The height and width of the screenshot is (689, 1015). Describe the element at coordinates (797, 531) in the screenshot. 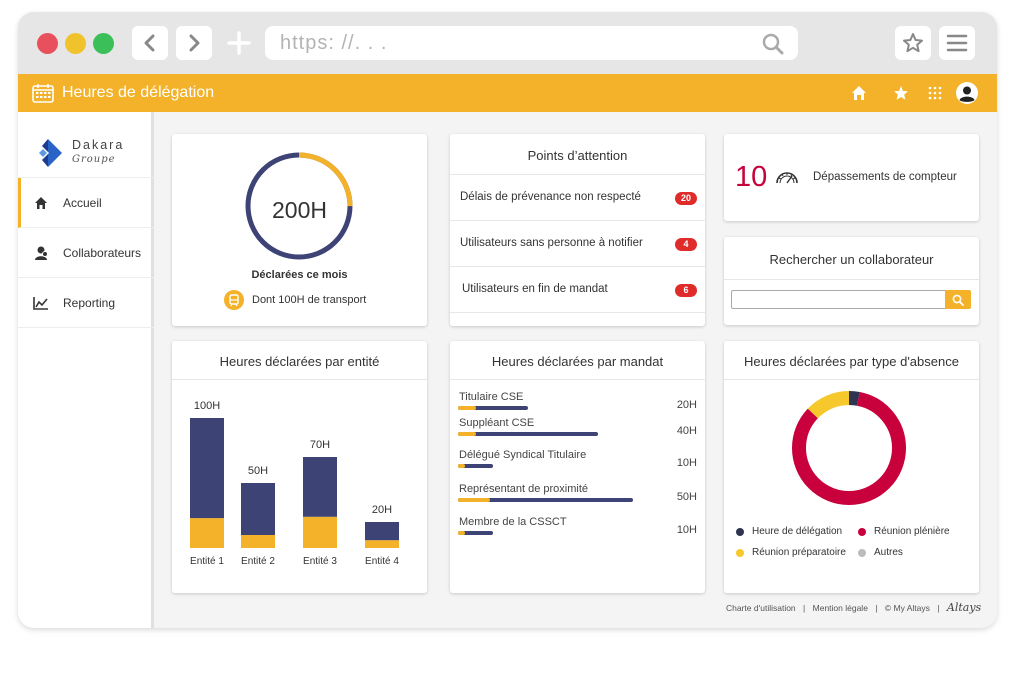

I see `legend-label: Heure de délégation` at that location.